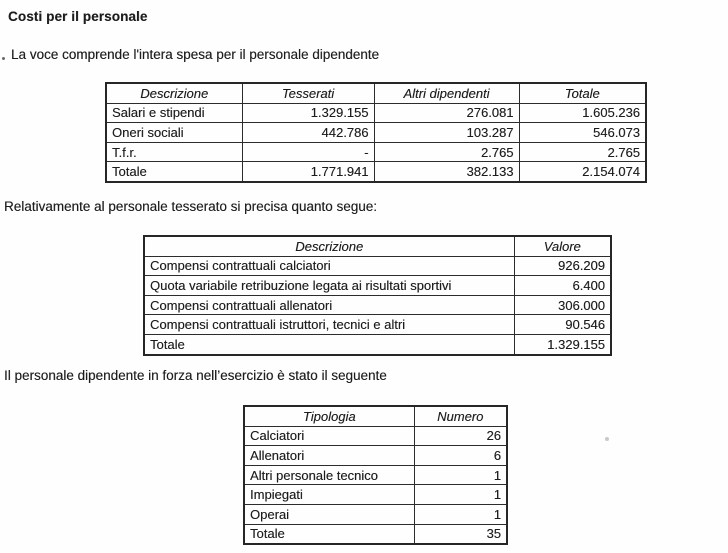  Describe the element at coordinates (562, 305) in the screenshot. I see `value-cell: 306.000` at that location.